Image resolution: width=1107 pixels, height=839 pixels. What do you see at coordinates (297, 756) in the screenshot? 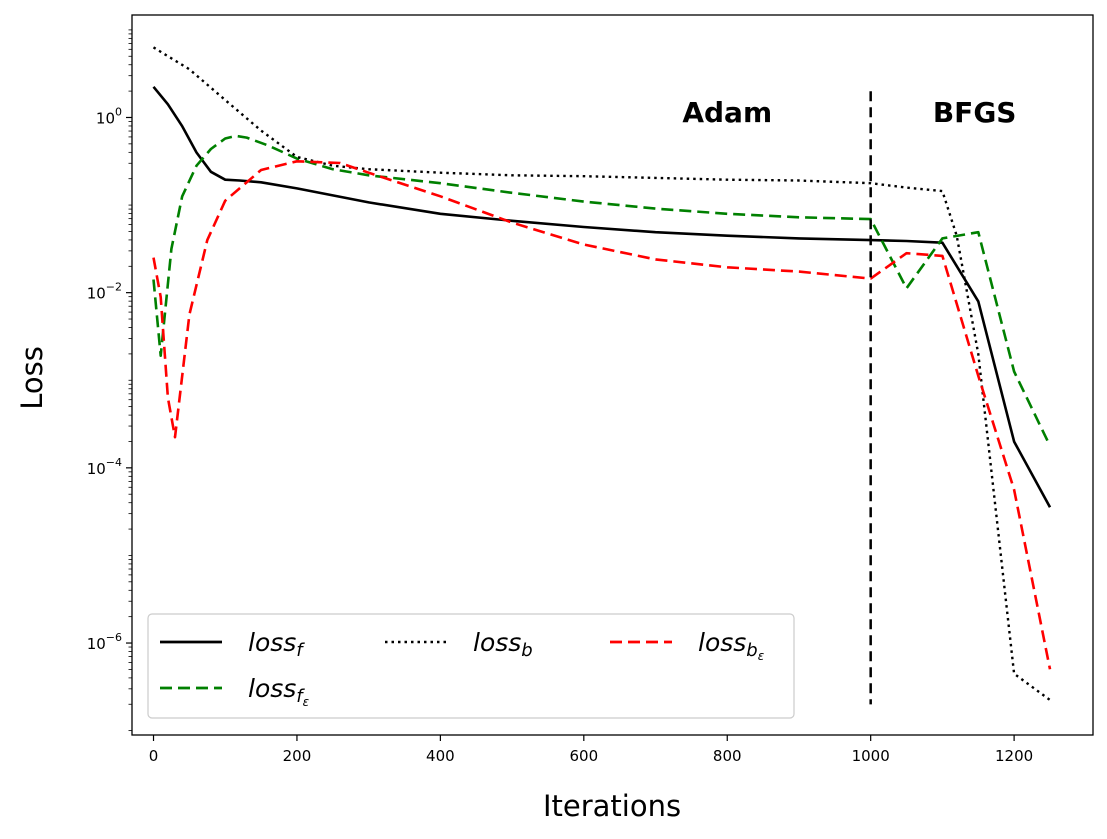
I see `x-tick-label: 200` at bounding box center [297, 756].